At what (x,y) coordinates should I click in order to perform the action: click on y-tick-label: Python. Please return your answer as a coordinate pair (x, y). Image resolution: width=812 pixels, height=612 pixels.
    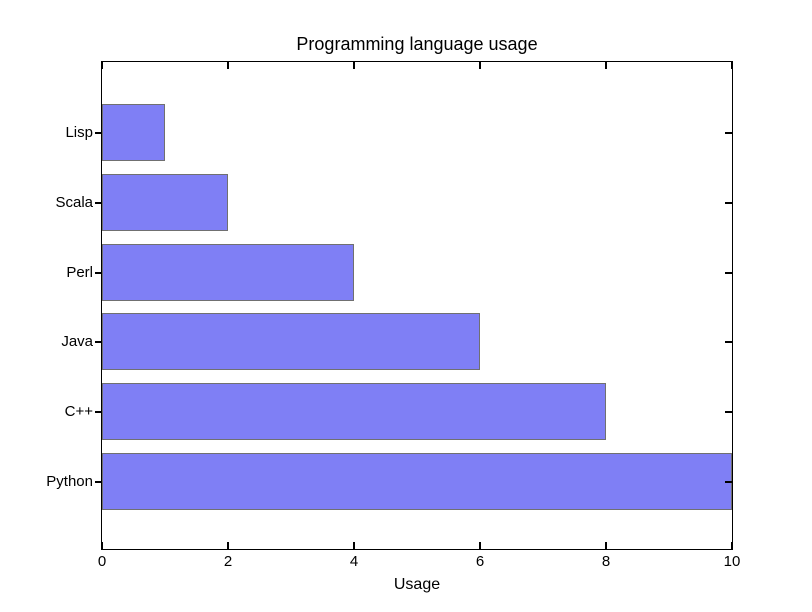
    Looking at the image, I should click on (69, 481).